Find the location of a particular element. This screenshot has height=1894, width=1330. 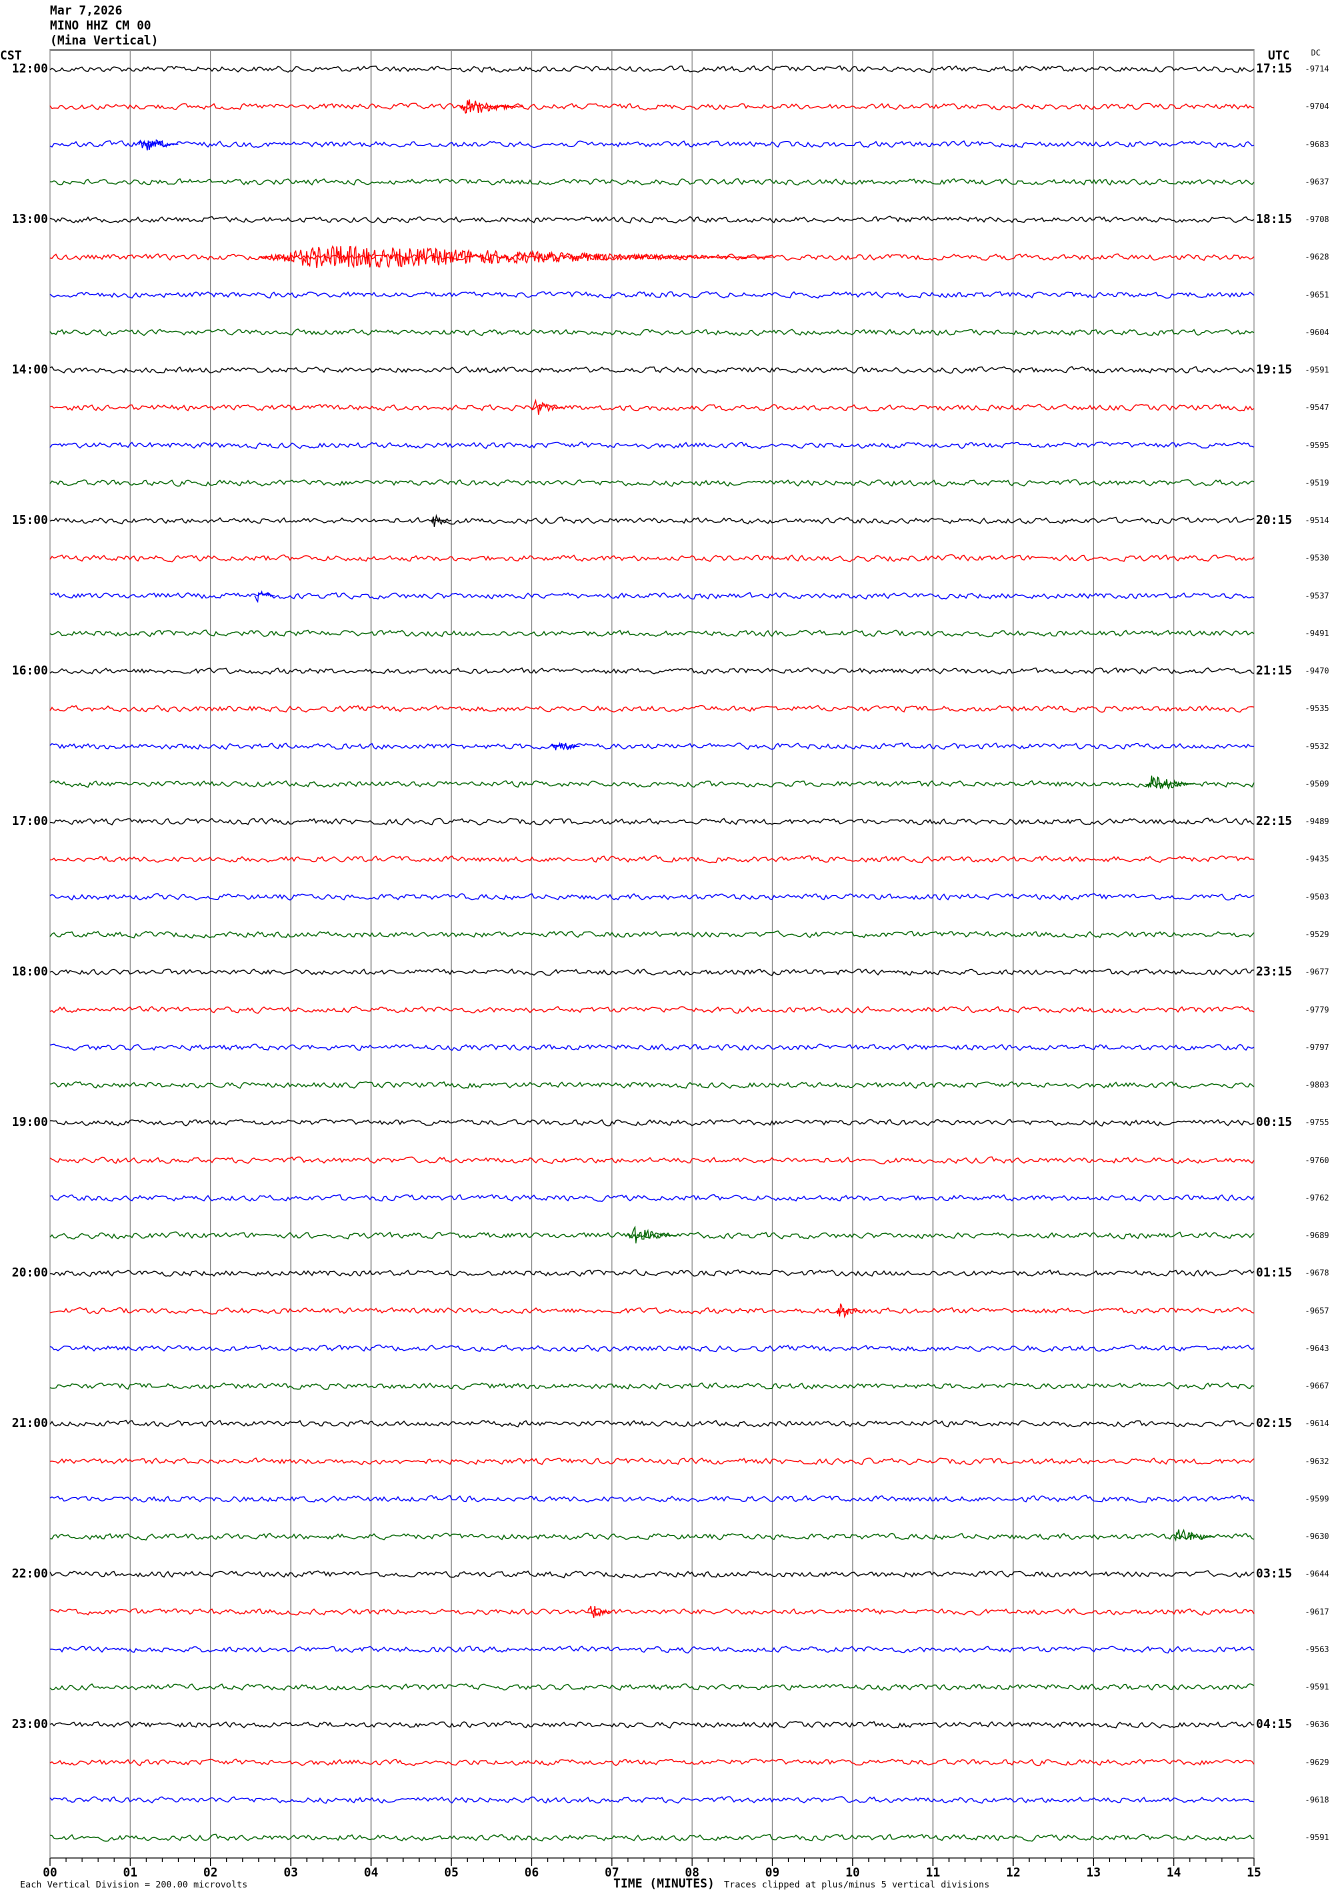

x-tick-label: 12 is located at coordinates (1013, 1873).